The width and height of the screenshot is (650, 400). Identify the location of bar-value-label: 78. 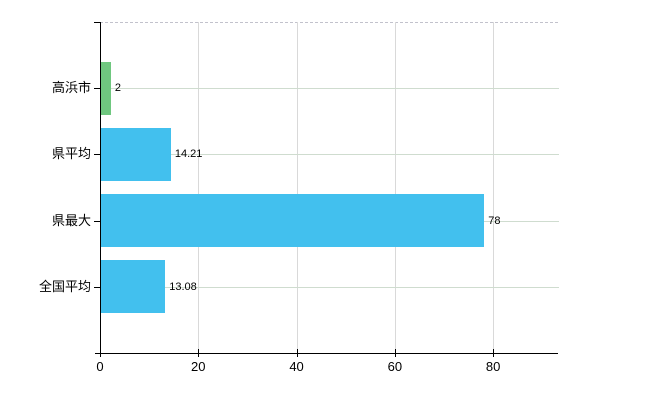
(494, 220).